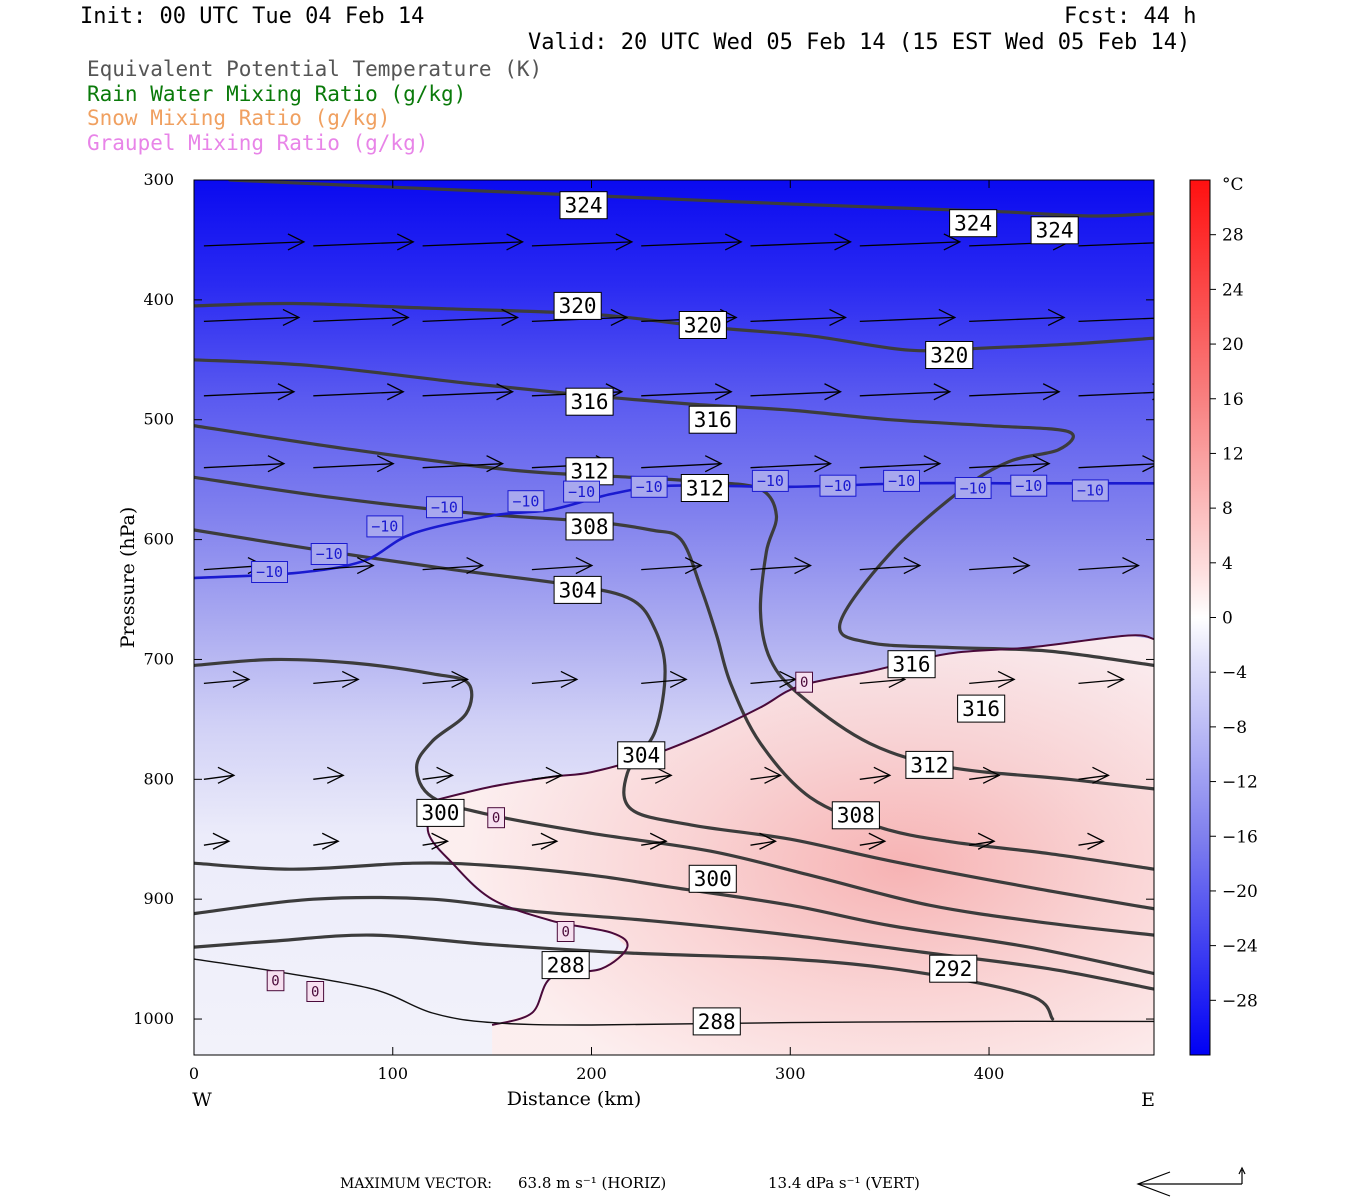  I want to click on colorbar-unit: °C, so click(1233, 185).